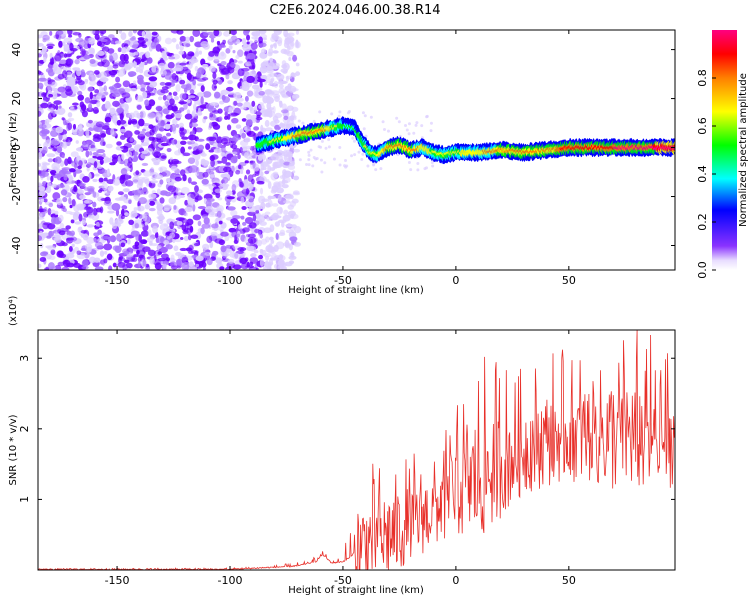 This screenshot has height=600, width=750. I want to click on spectrogram-ylabel: Frequency (Hz), so click(13, 150).